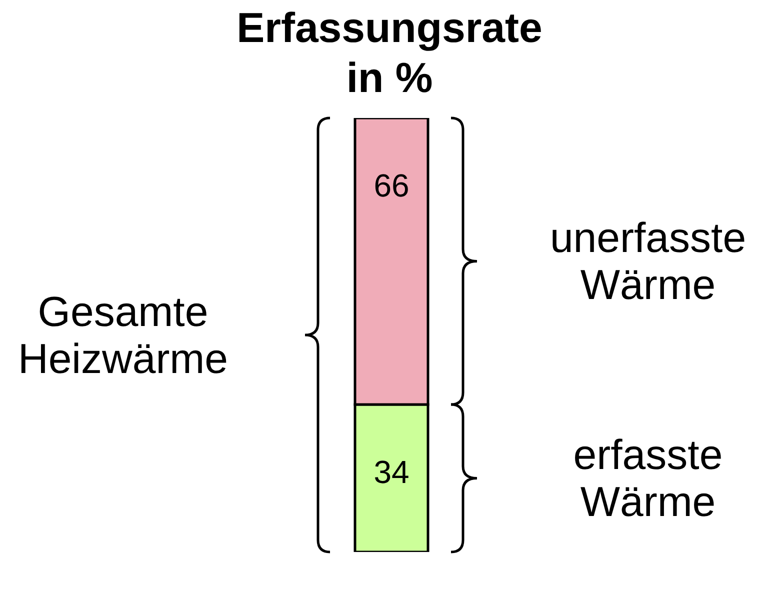 The width and height of the screenshot is (761, 591). What do you see at coordinates (392, 186) in the screenshot?
I see `data-label: 66` at bounding box center [392, 186].